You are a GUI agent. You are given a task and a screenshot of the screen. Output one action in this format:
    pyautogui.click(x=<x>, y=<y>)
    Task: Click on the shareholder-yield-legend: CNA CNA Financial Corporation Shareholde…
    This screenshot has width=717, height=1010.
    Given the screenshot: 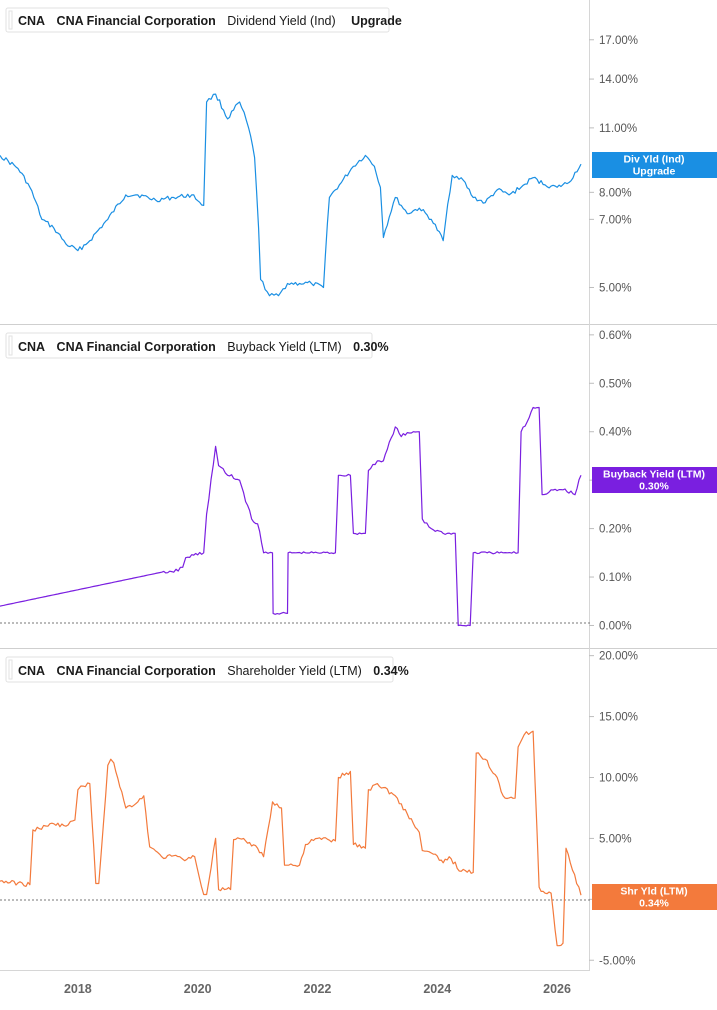 What is the action you would take?
    pyautogui.click(x=207, y=669)
    